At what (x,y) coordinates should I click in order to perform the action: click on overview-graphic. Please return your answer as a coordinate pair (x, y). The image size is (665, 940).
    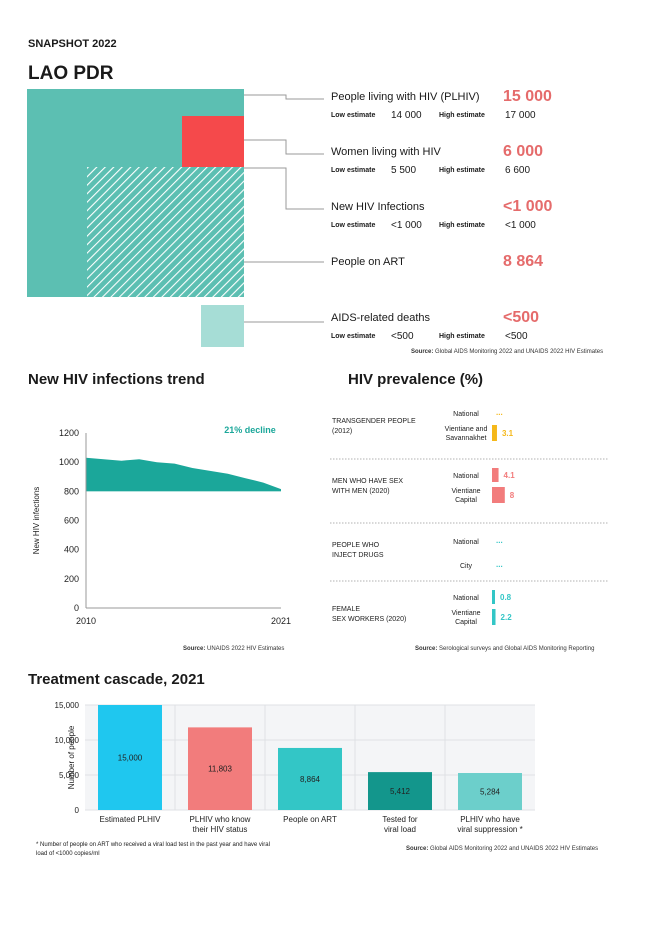
    Looking at the image, I should click on (175, 218).